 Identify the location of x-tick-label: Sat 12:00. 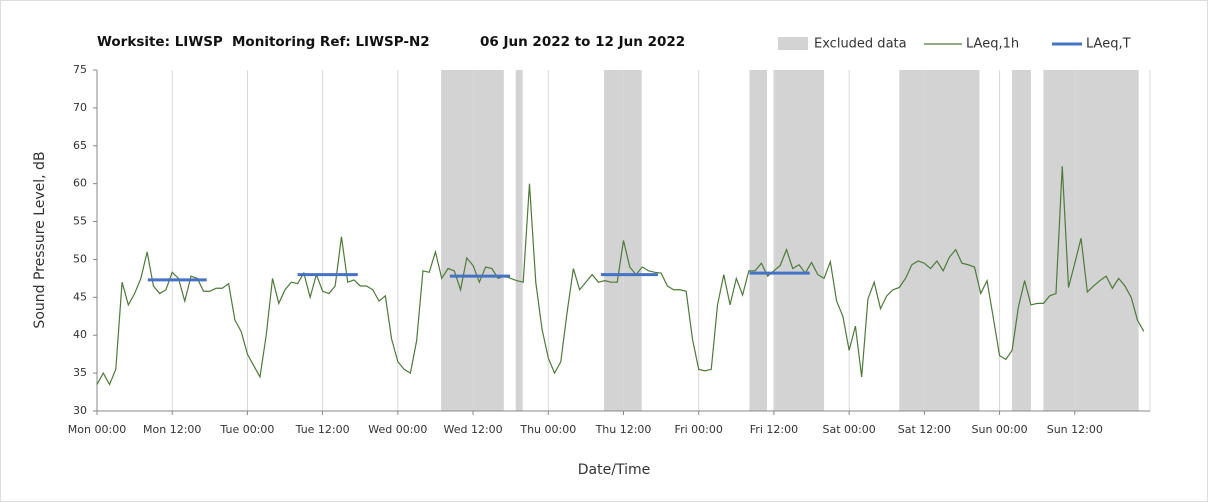
(924, 429).